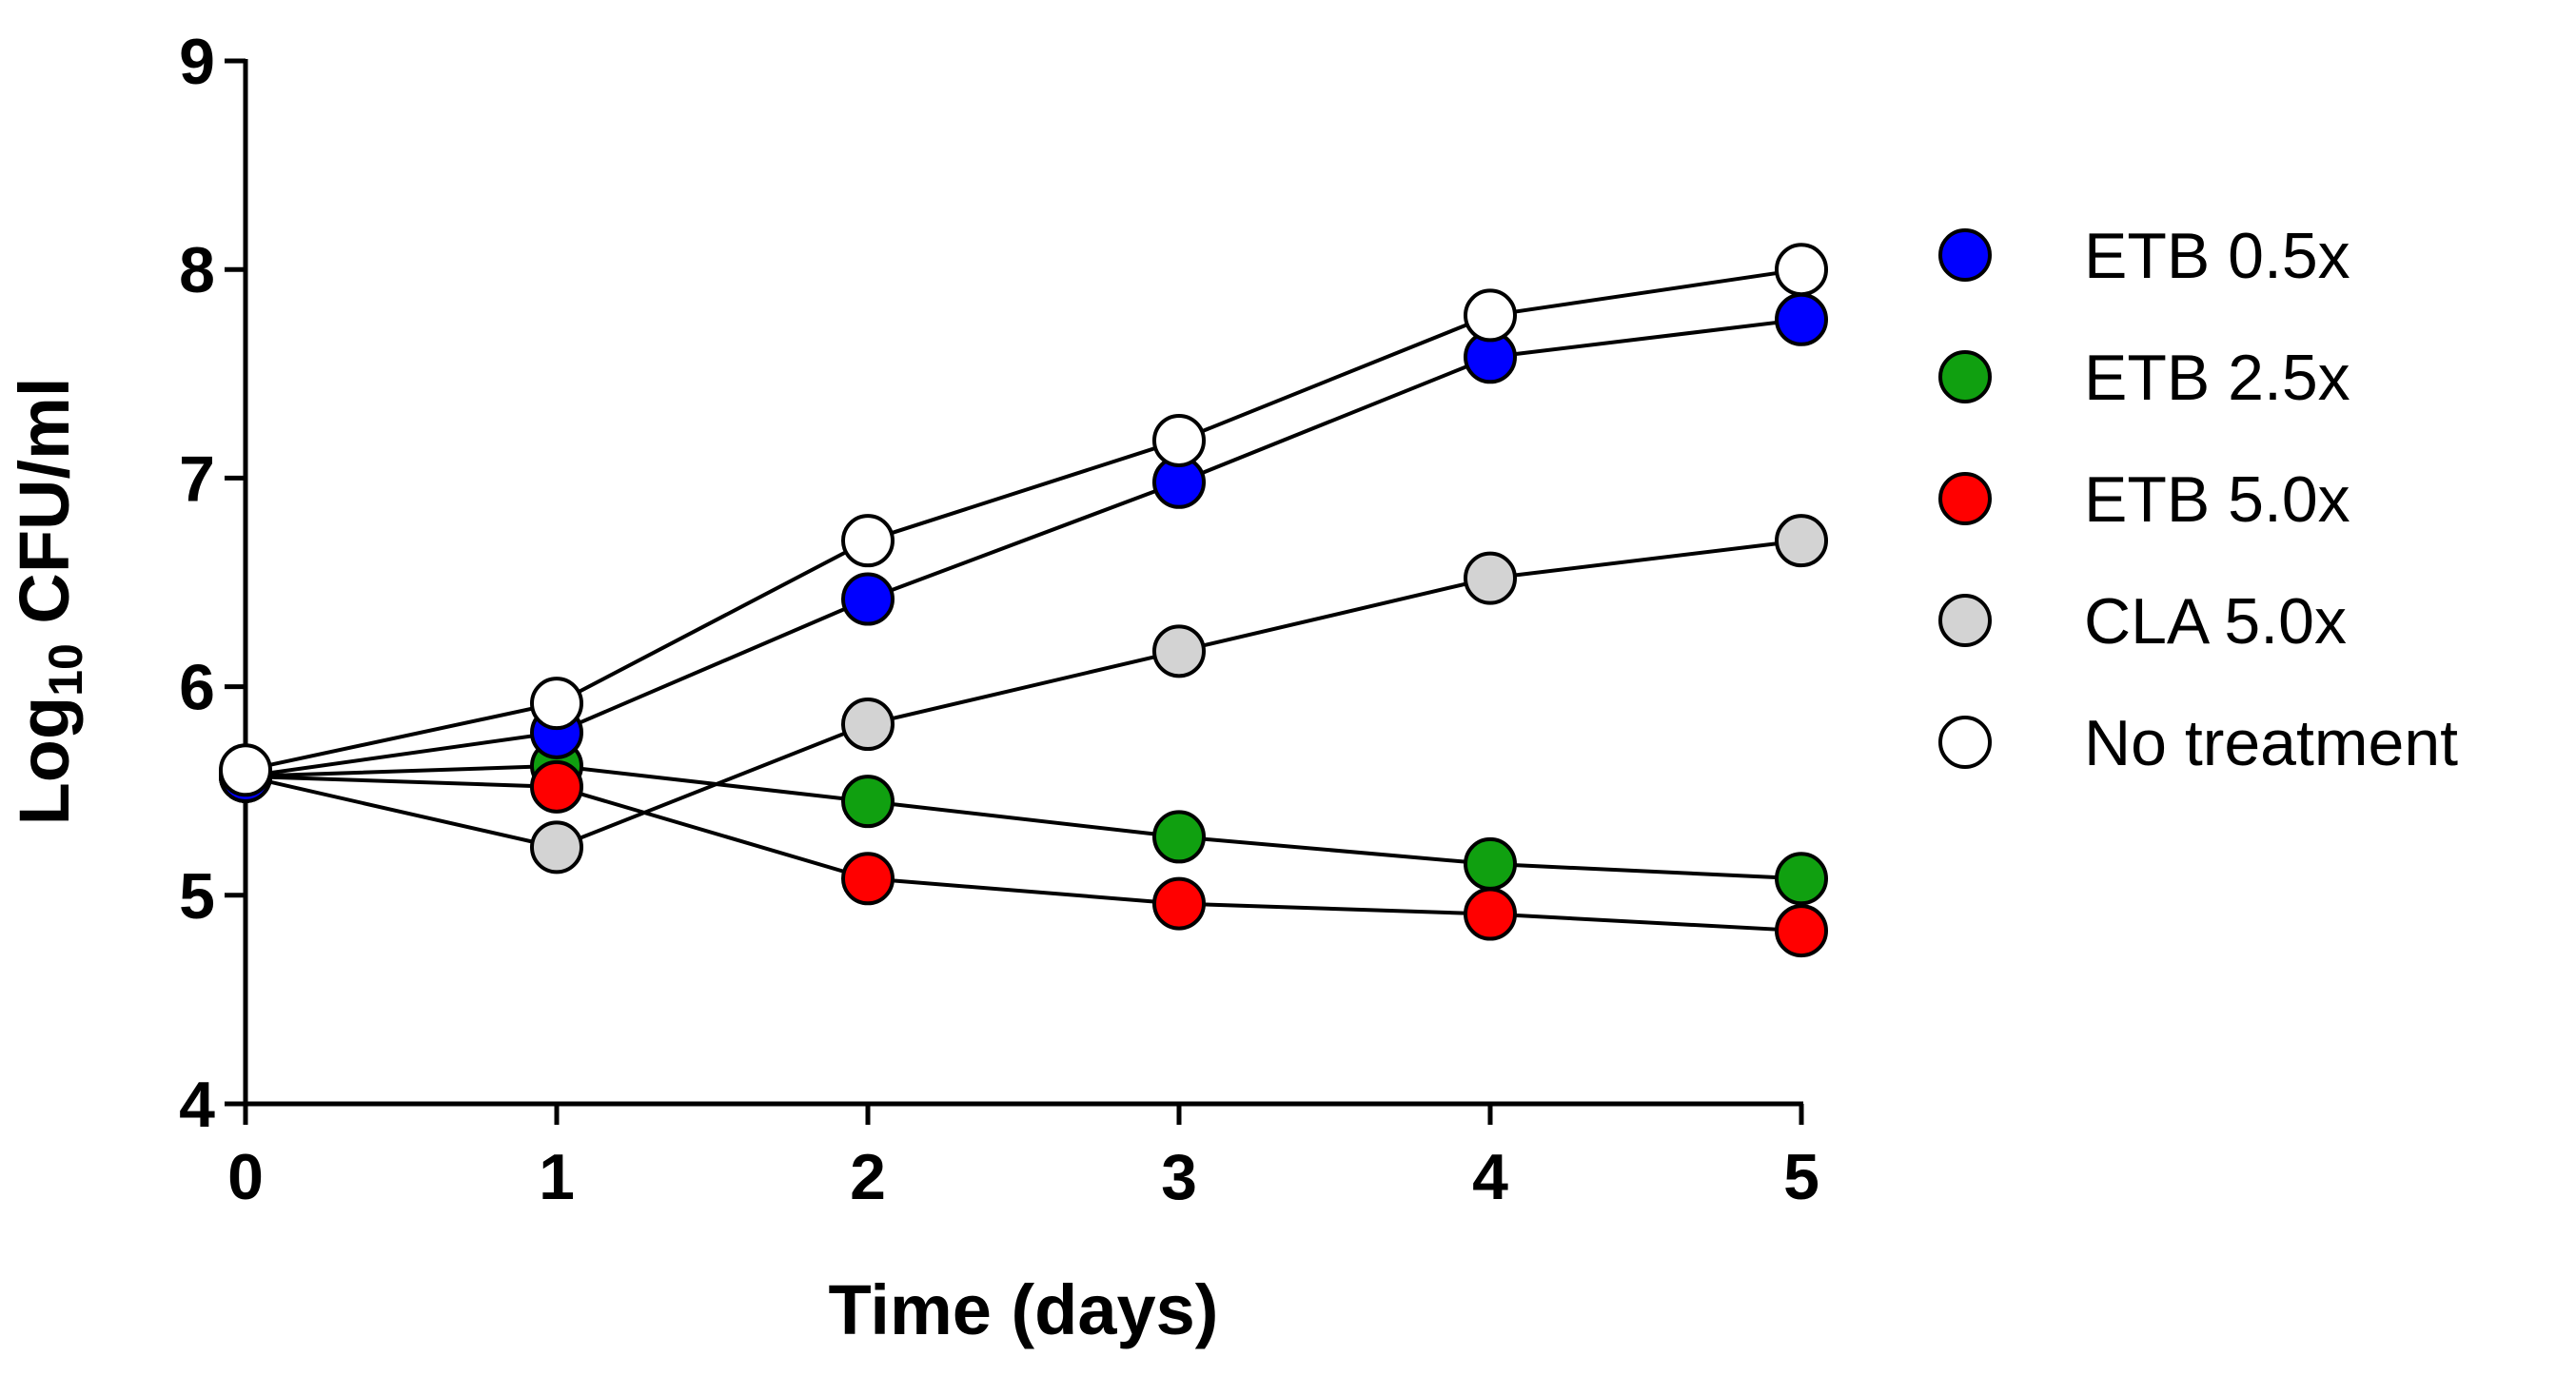 The image size is (2576, 1376). Describe the element at coordinates (197, 1105) in the screenshot. I see `y-tick-label-4: 4` at that location.